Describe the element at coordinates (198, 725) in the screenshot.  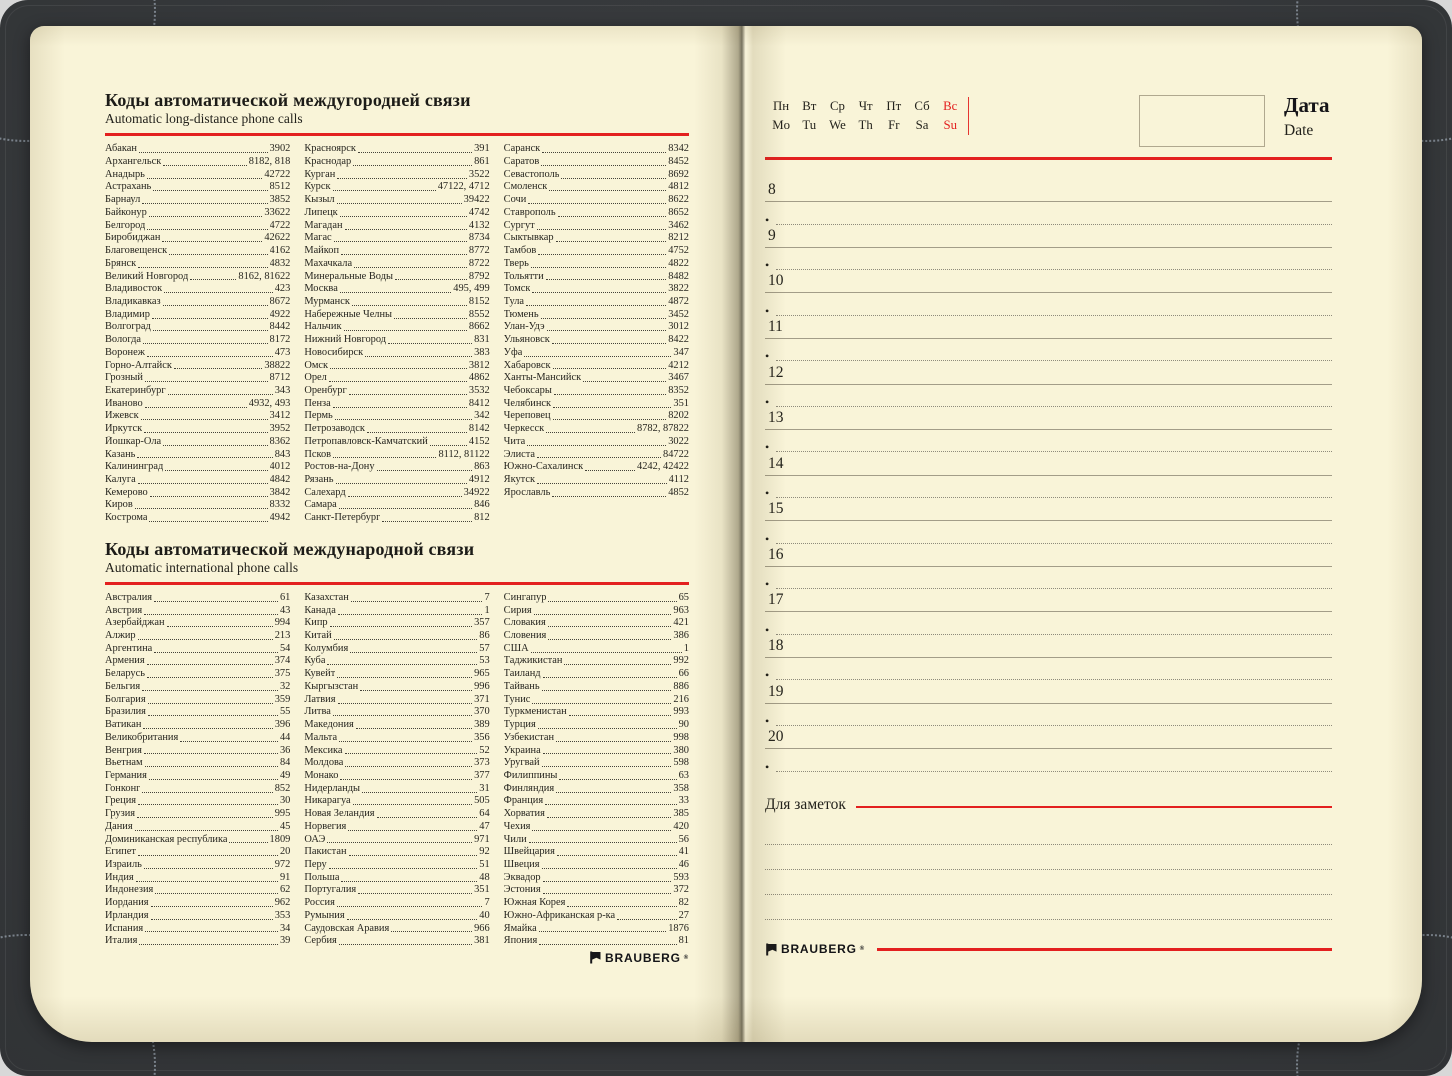
I see `phone-code-entry: Ватикан 396` at that location.